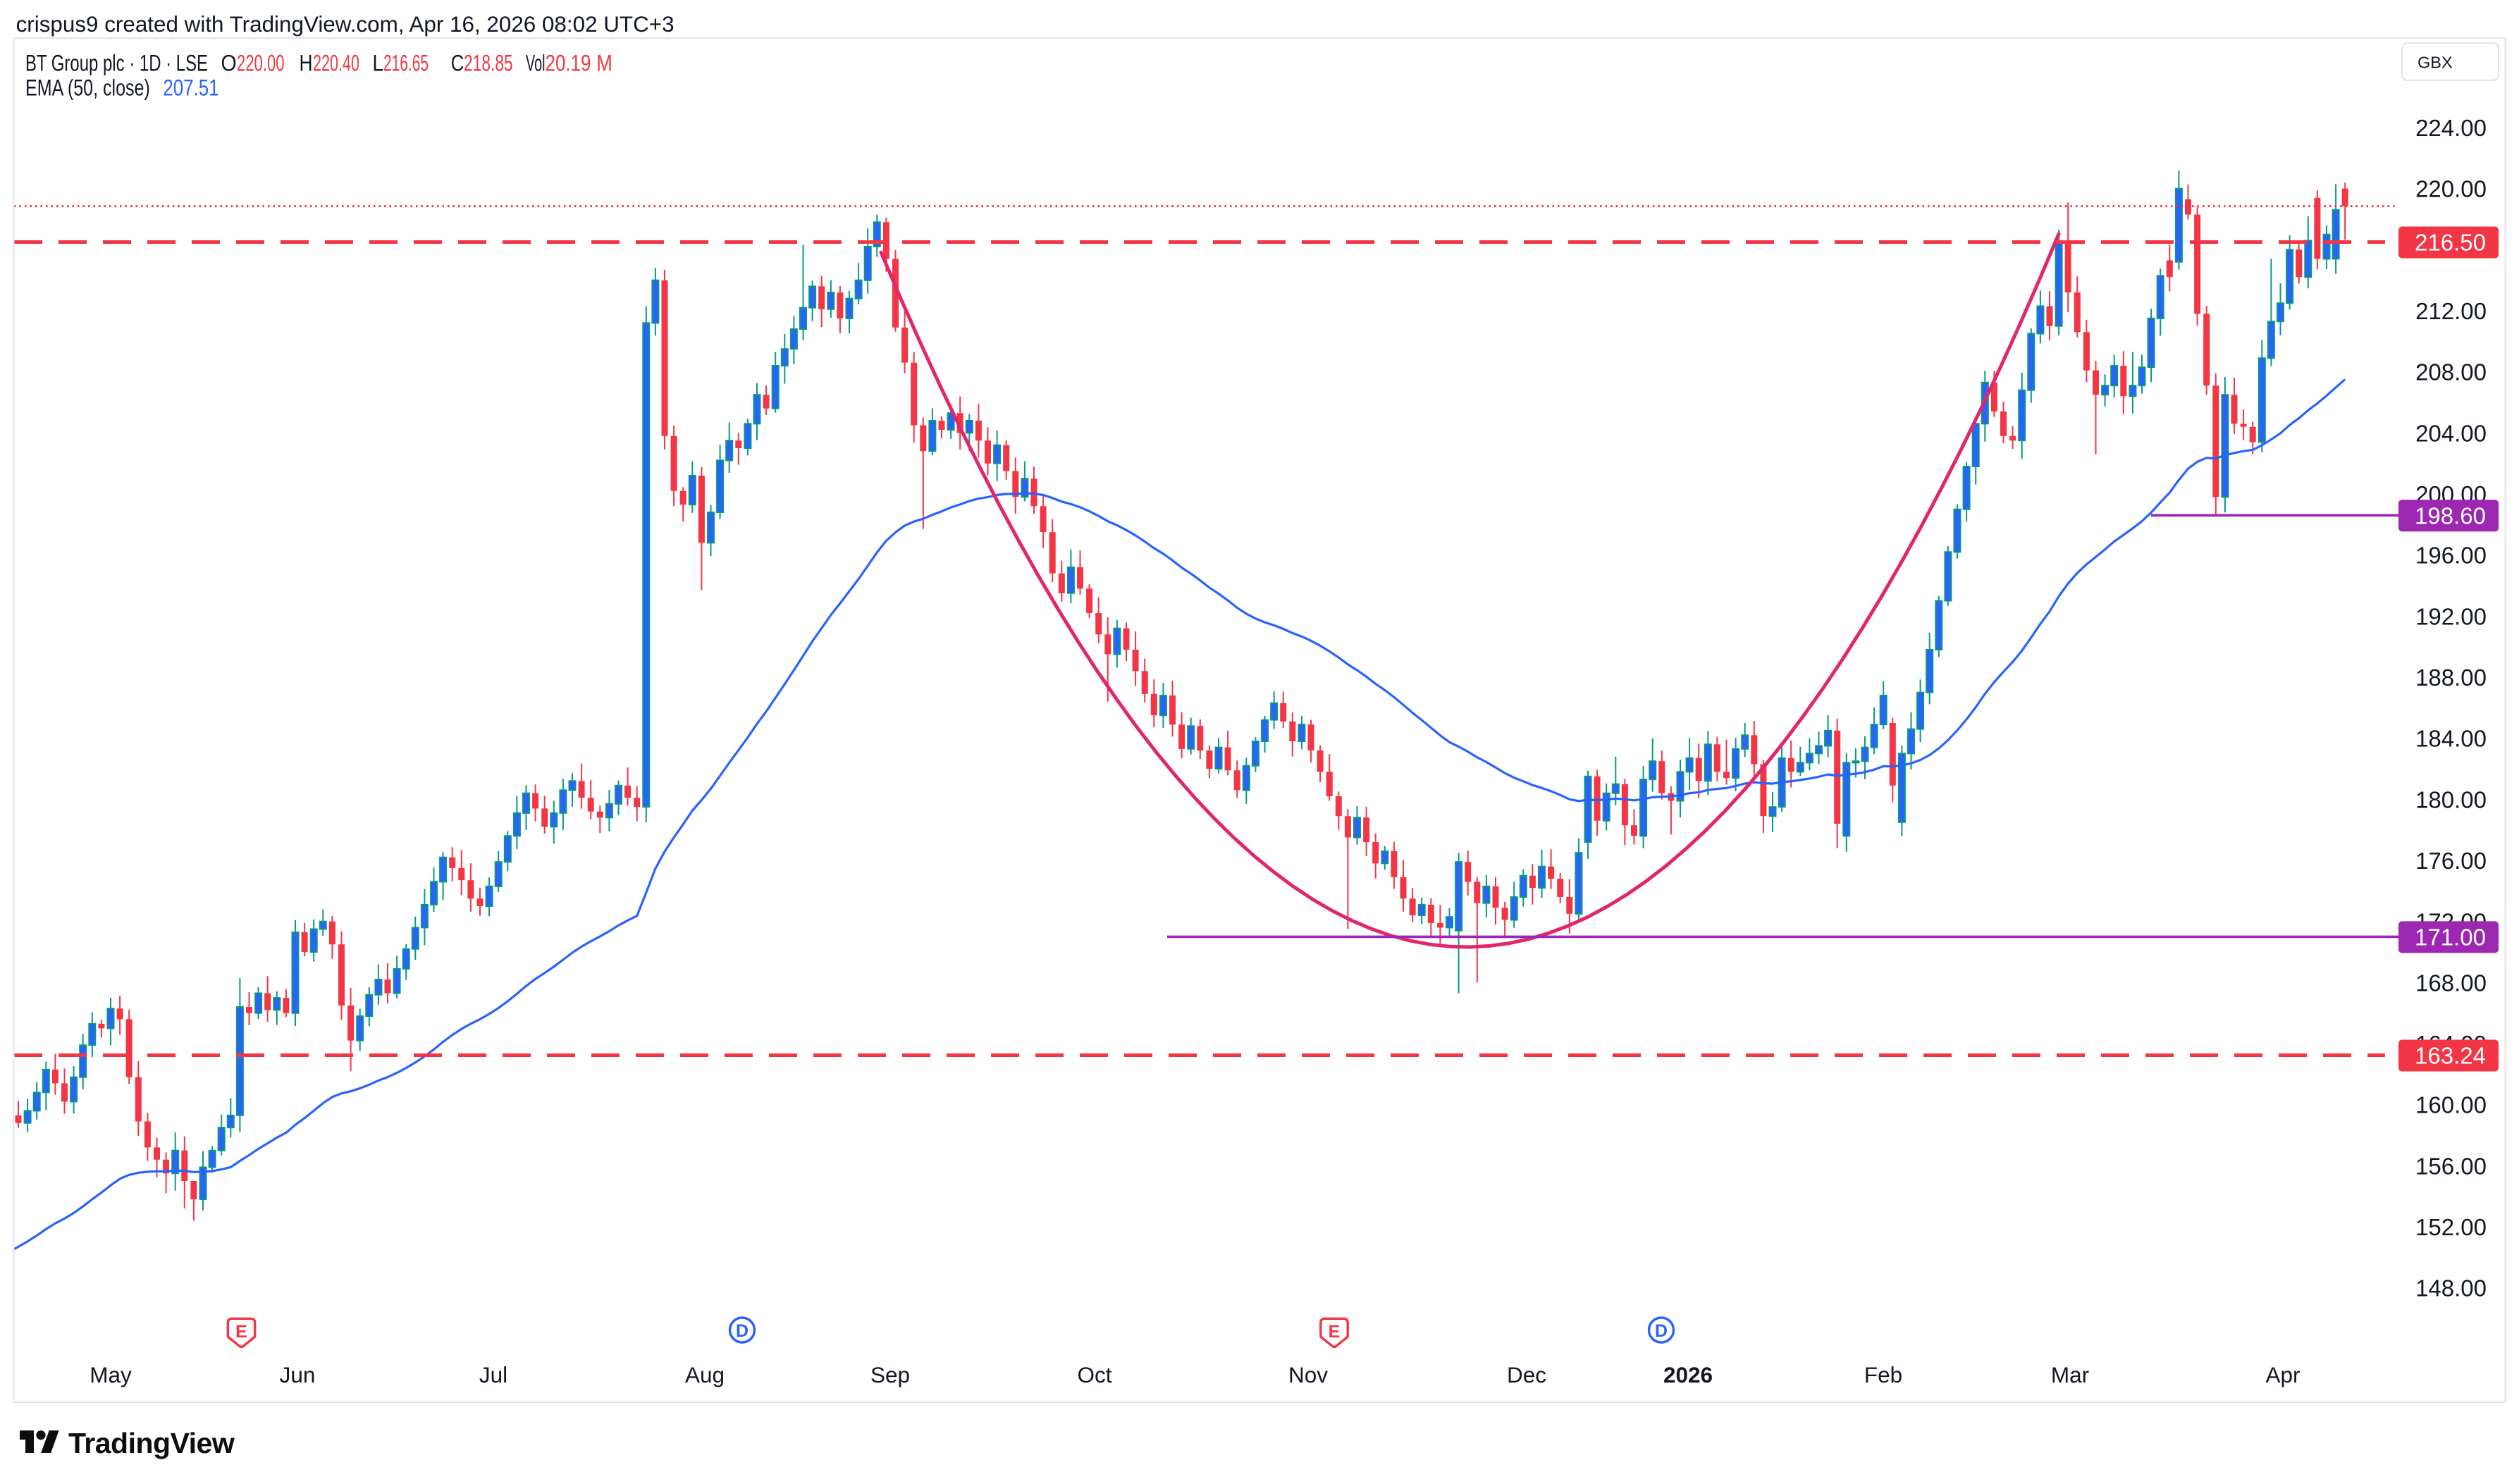 The width and height of the screenshot is (2519, 1484). I want to click on svg-text: 176.00, so click(2451, 861).